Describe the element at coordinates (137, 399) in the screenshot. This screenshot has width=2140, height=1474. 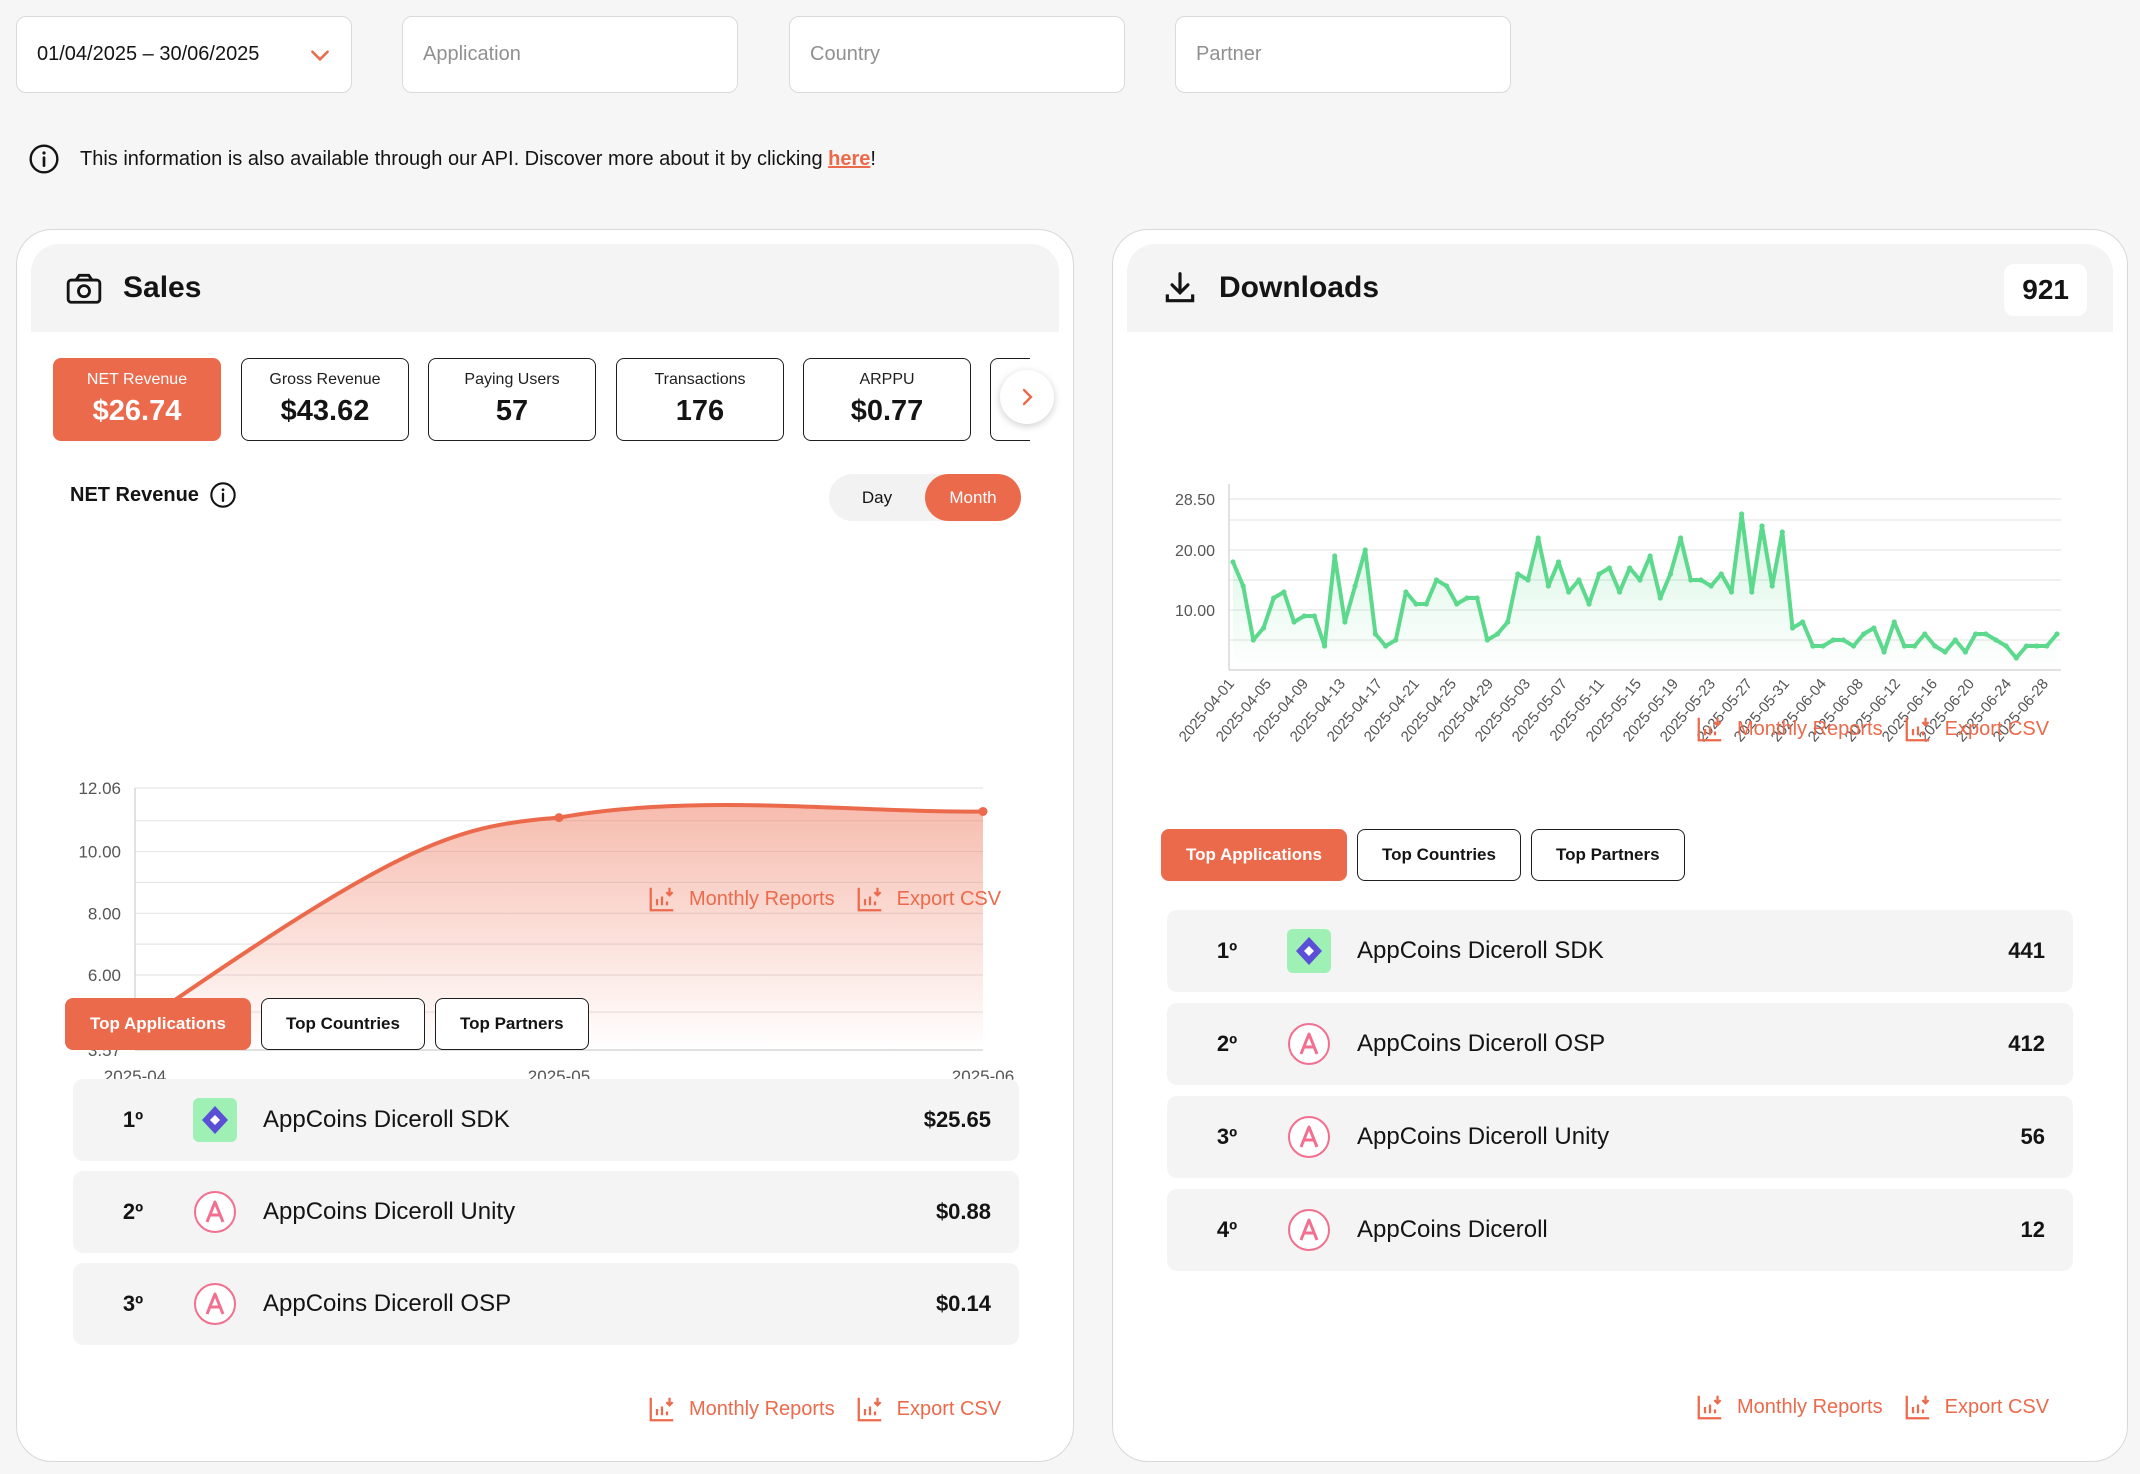
I see `kpi-net-revenue: NET Revenue $26.74` at that location.